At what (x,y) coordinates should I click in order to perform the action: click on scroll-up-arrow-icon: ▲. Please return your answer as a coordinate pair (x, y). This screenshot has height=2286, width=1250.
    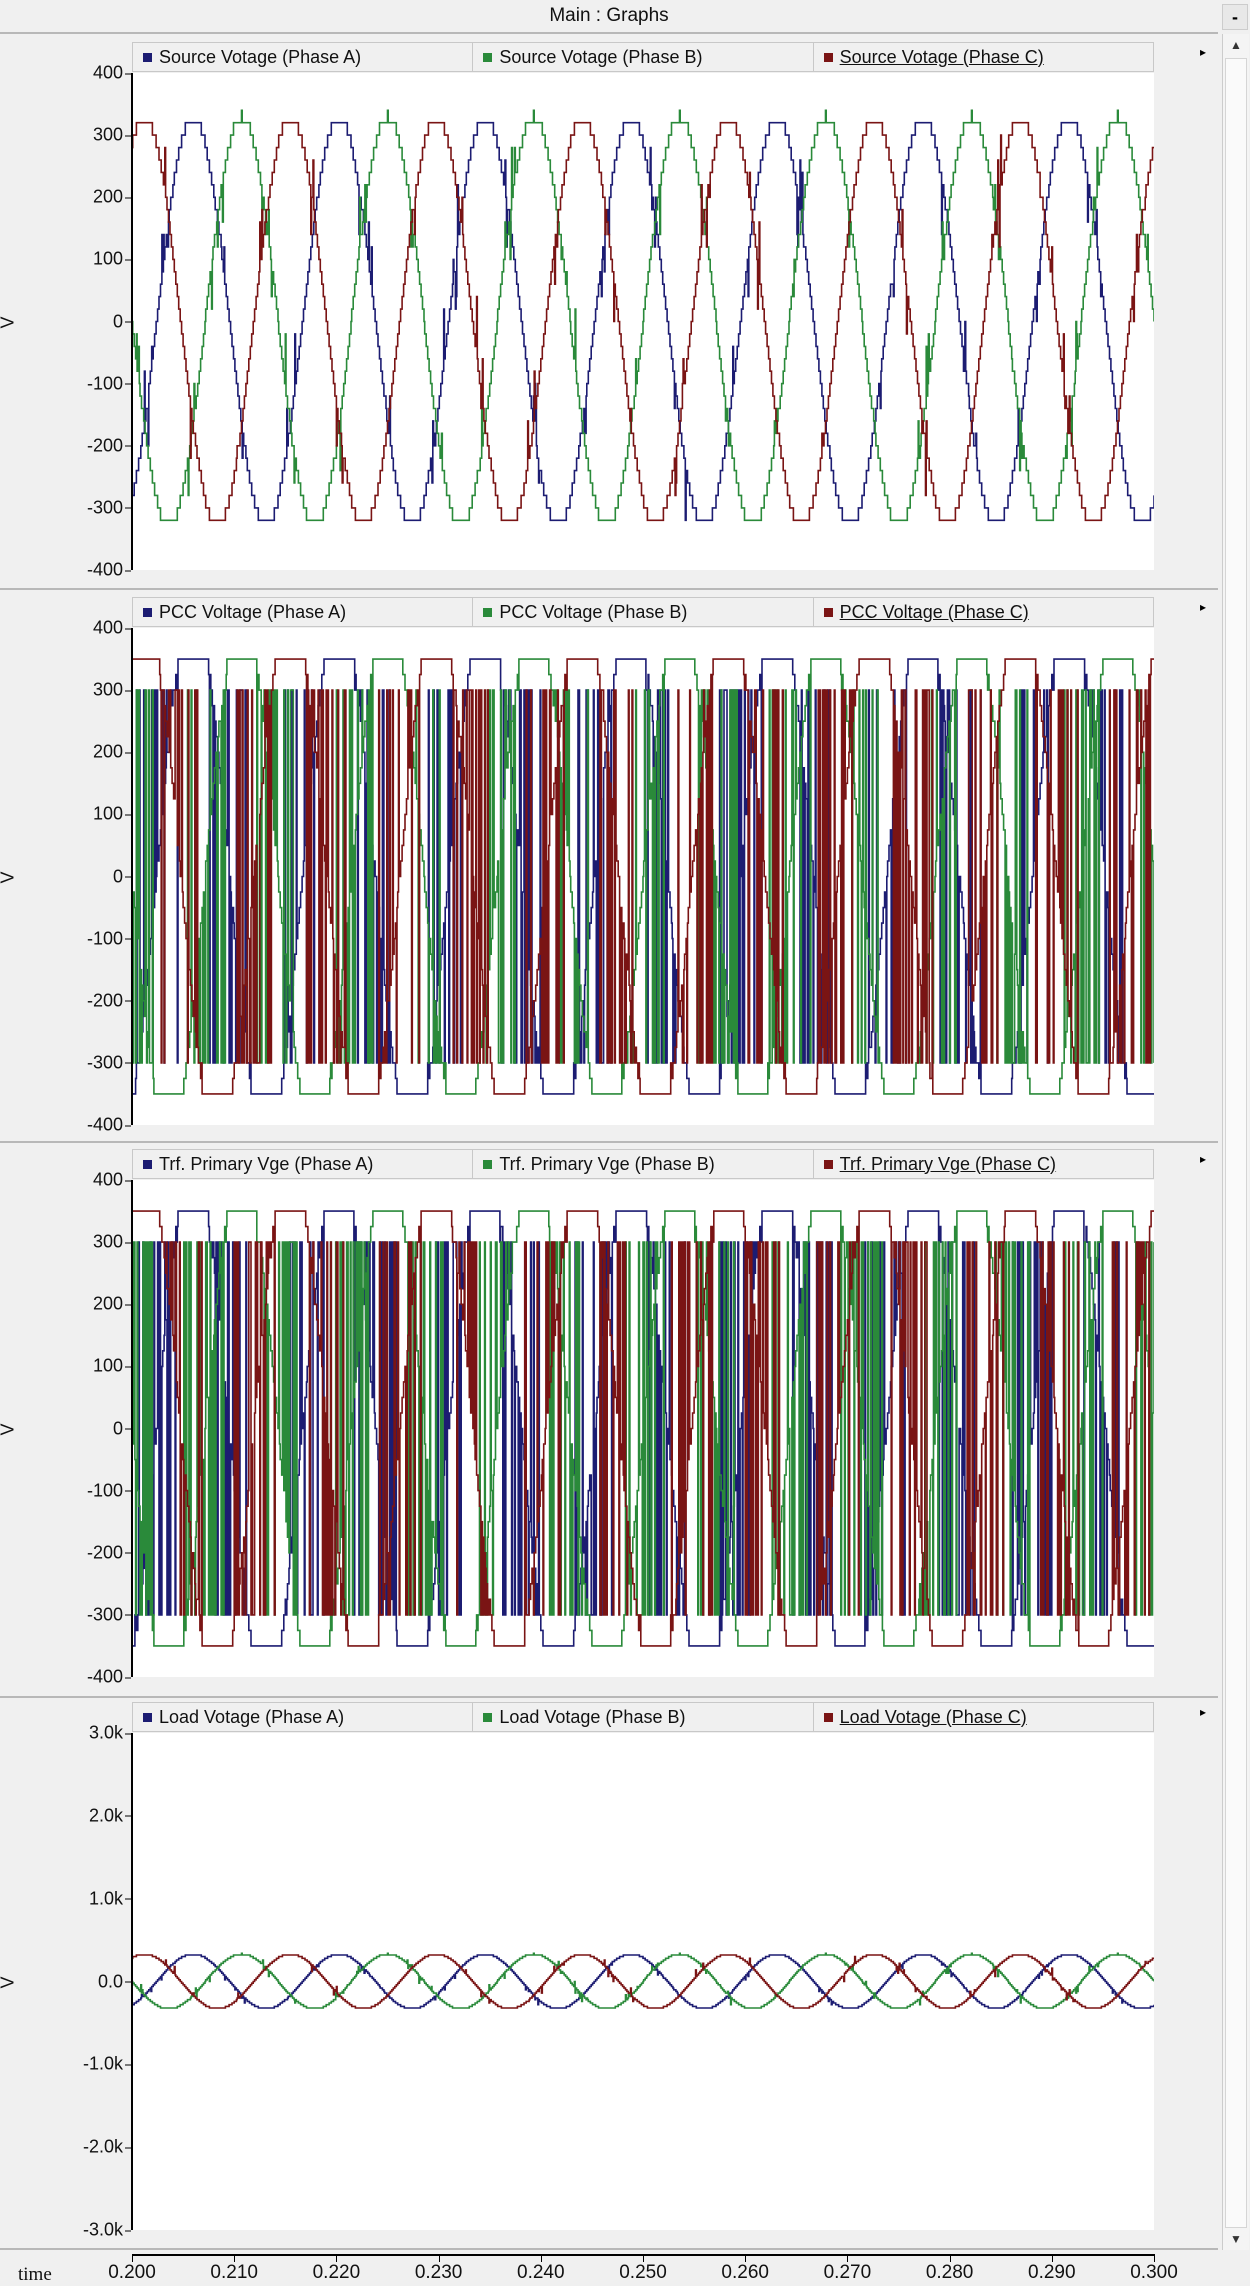
    Looking at the image, I should click on (1236, 45).